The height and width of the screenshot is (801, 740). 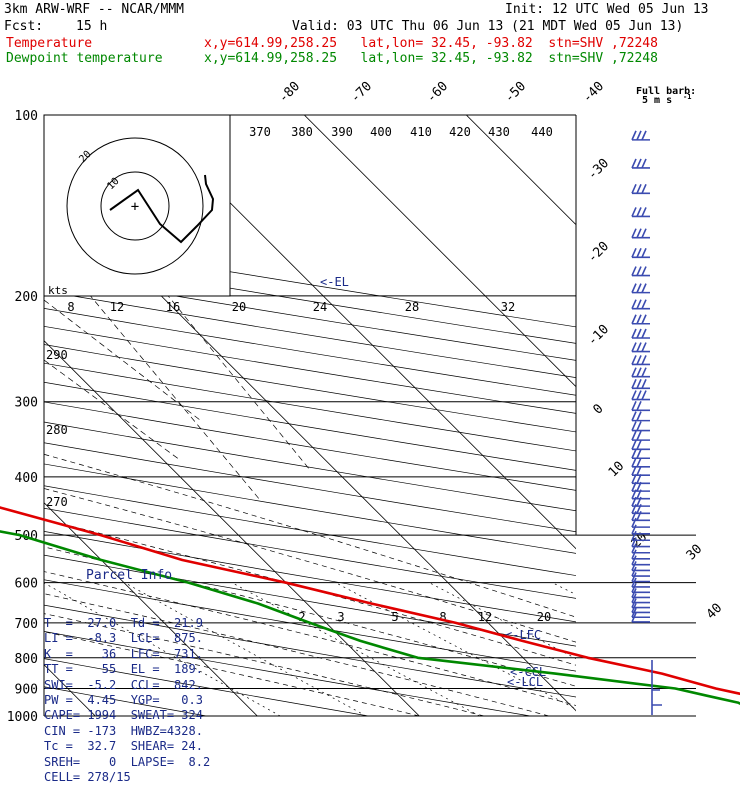 I want to click on hodograph-side-label: 270, so click(x=57, y=502).